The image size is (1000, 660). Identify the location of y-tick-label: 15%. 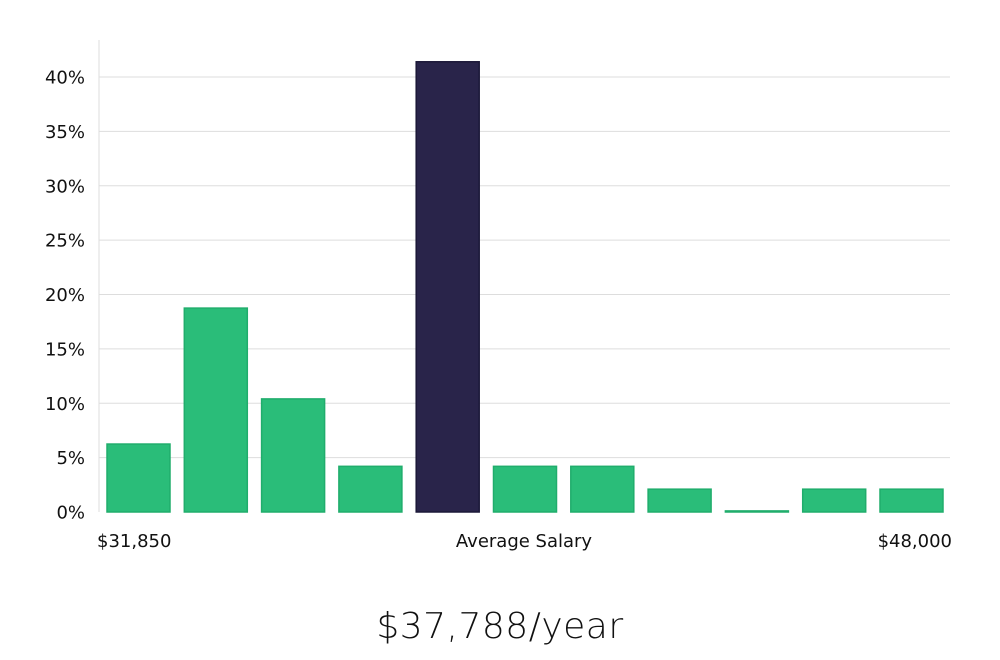
(65, 349).